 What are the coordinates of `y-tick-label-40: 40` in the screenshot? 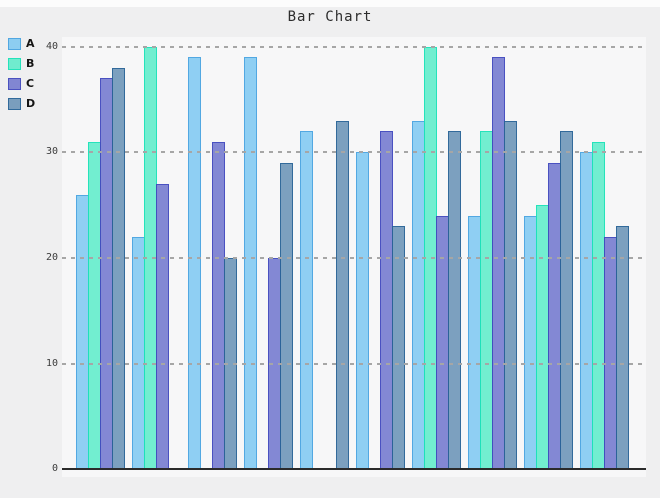 It's located at (51, 46).